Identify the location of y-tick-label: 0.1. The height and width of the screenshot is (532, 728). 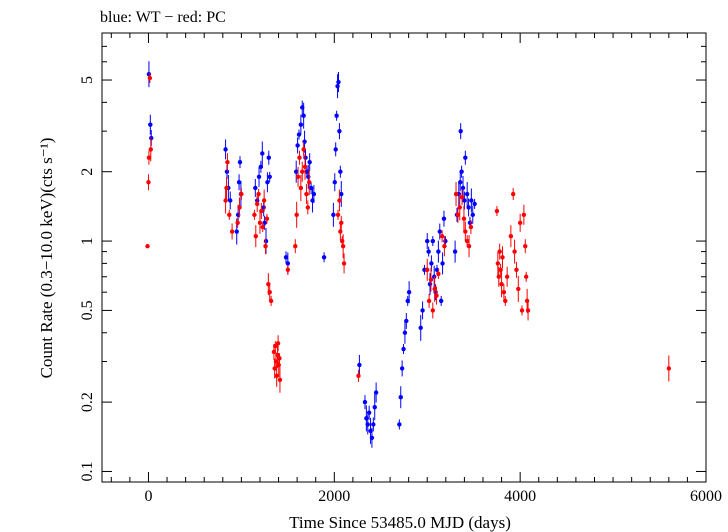
(87, 471).